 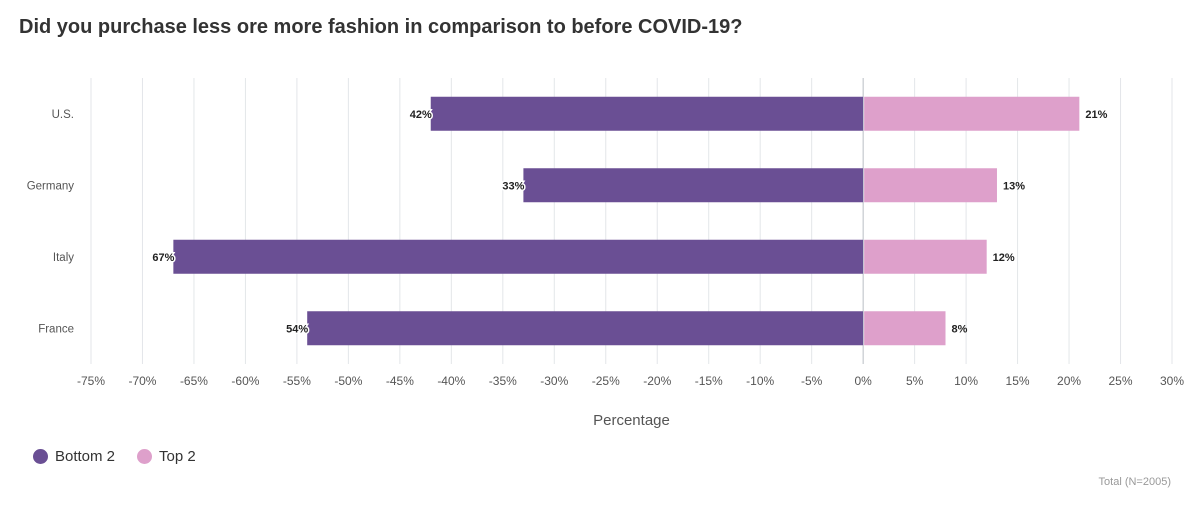 What do you see at coordinates (163, 258) in the screenshot?
I see `data-label-bottom-2: 67%` at bounding box center [163, 258].